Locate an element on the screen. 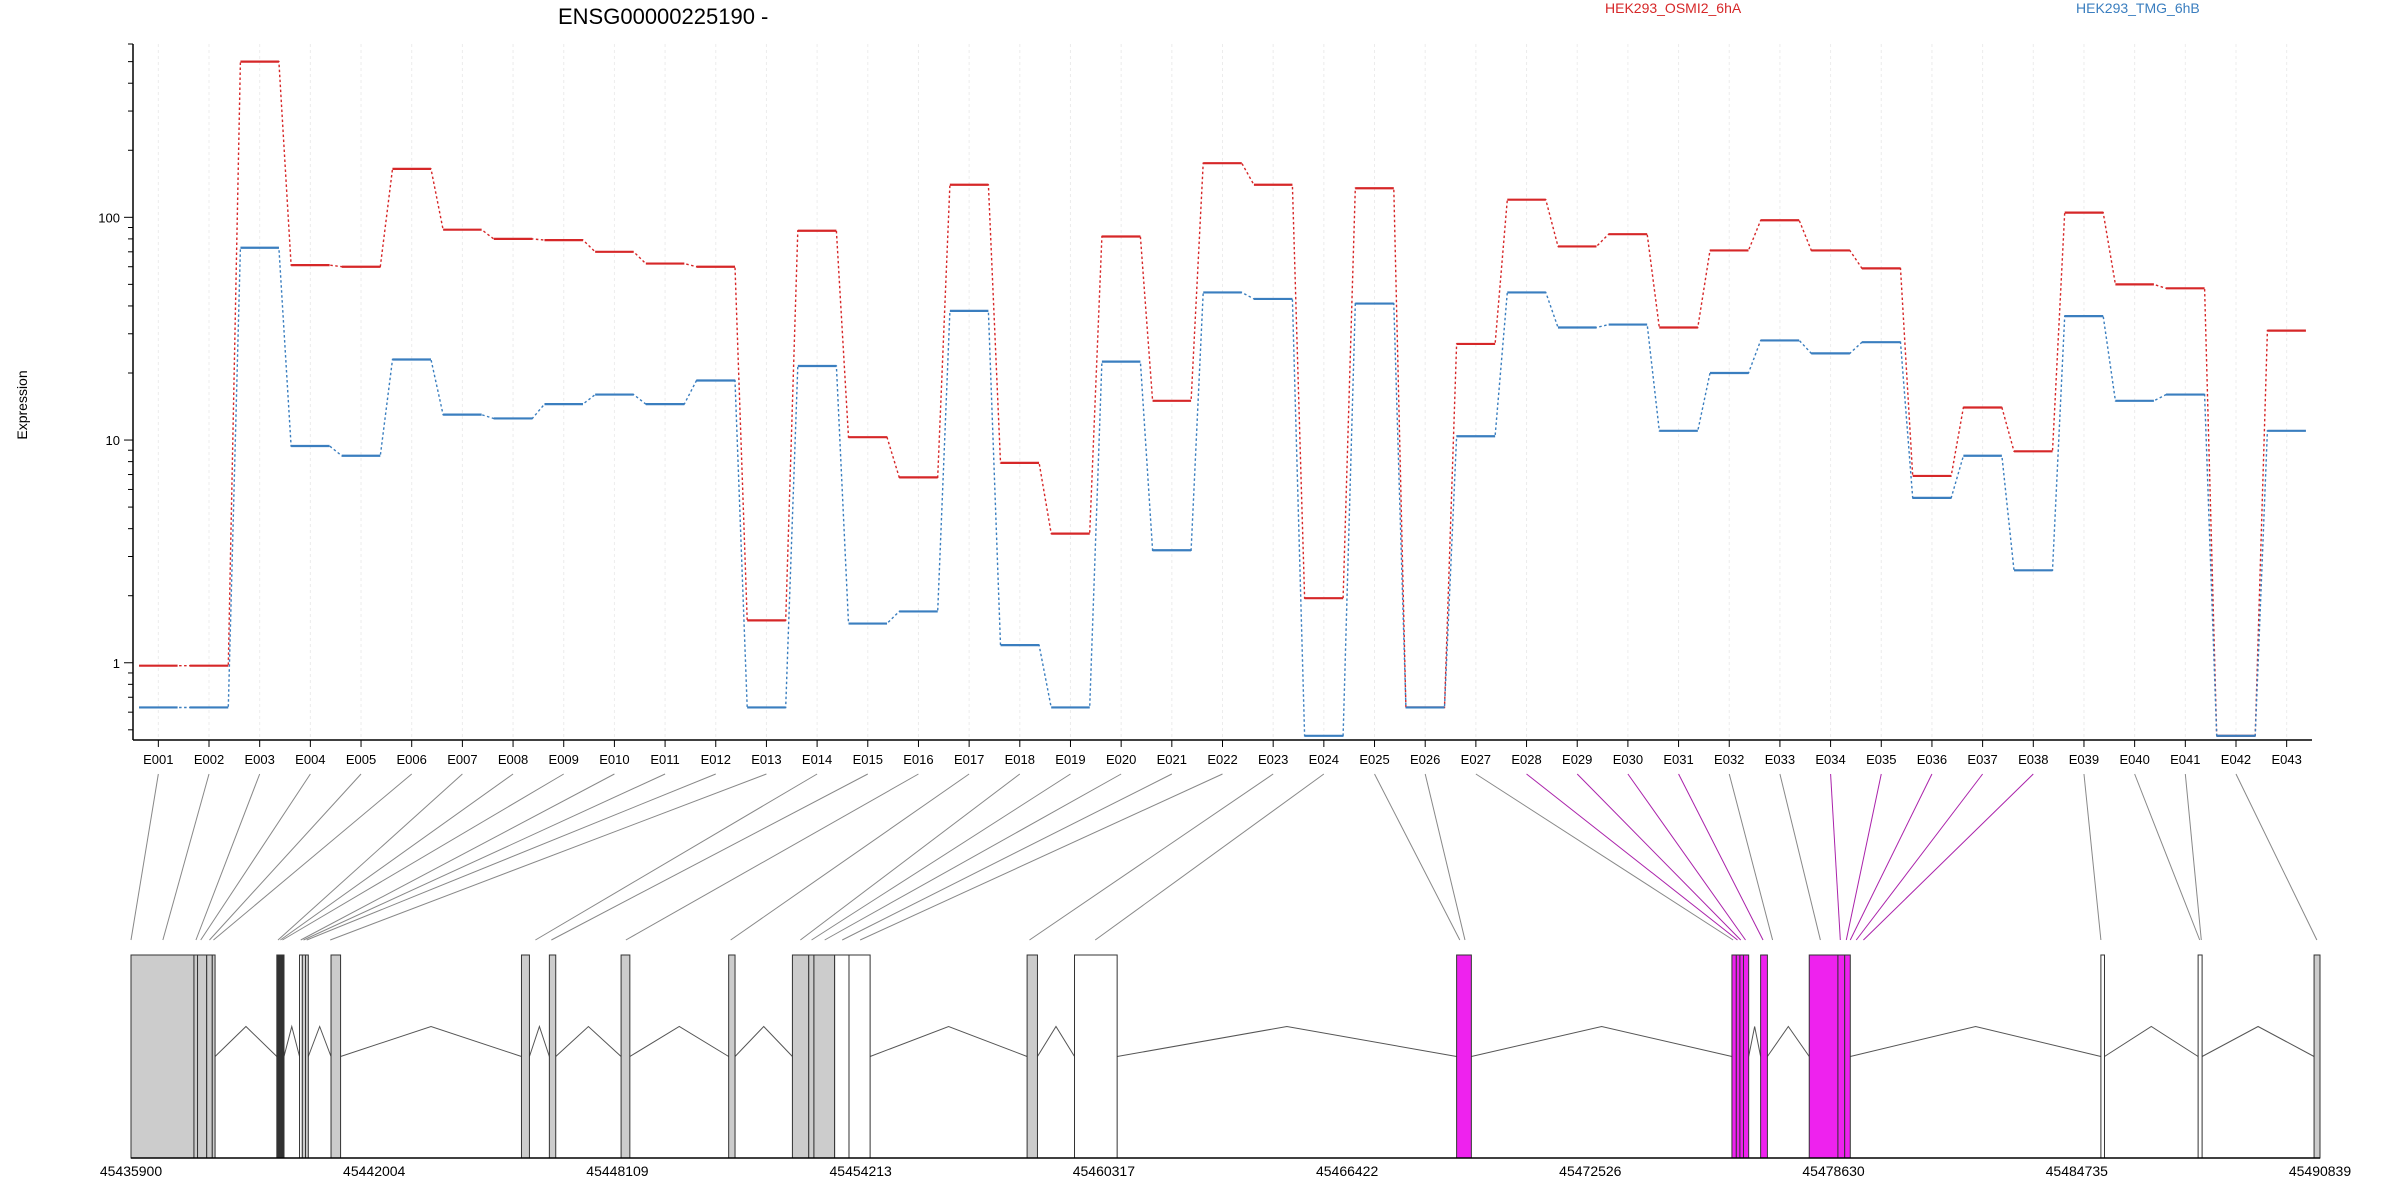 The width and height of the screenshot is (2400, 1200). genome-tick-label: 45478630 is located at coordinates (1833, 1171).